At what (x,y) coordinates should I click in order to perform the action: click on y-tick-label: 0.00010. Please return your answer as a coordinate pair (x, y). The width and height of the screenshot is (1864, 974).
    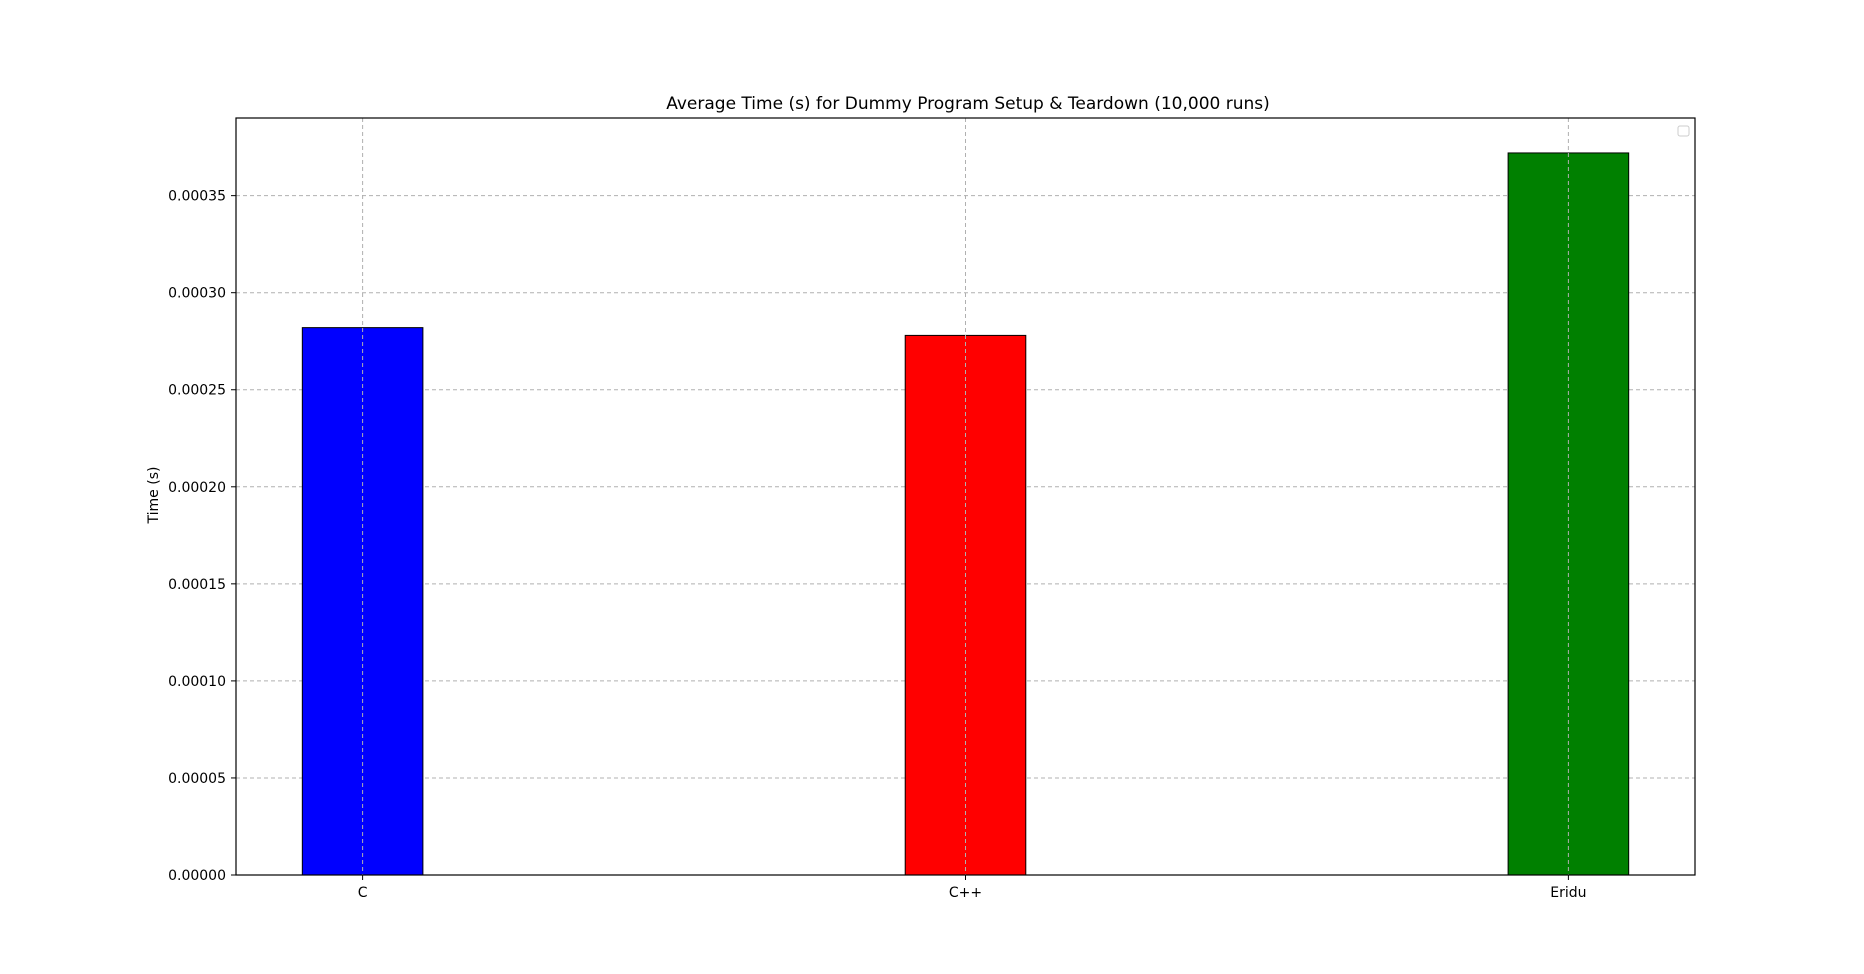
    Looking at the image, I should click on (197, 682).